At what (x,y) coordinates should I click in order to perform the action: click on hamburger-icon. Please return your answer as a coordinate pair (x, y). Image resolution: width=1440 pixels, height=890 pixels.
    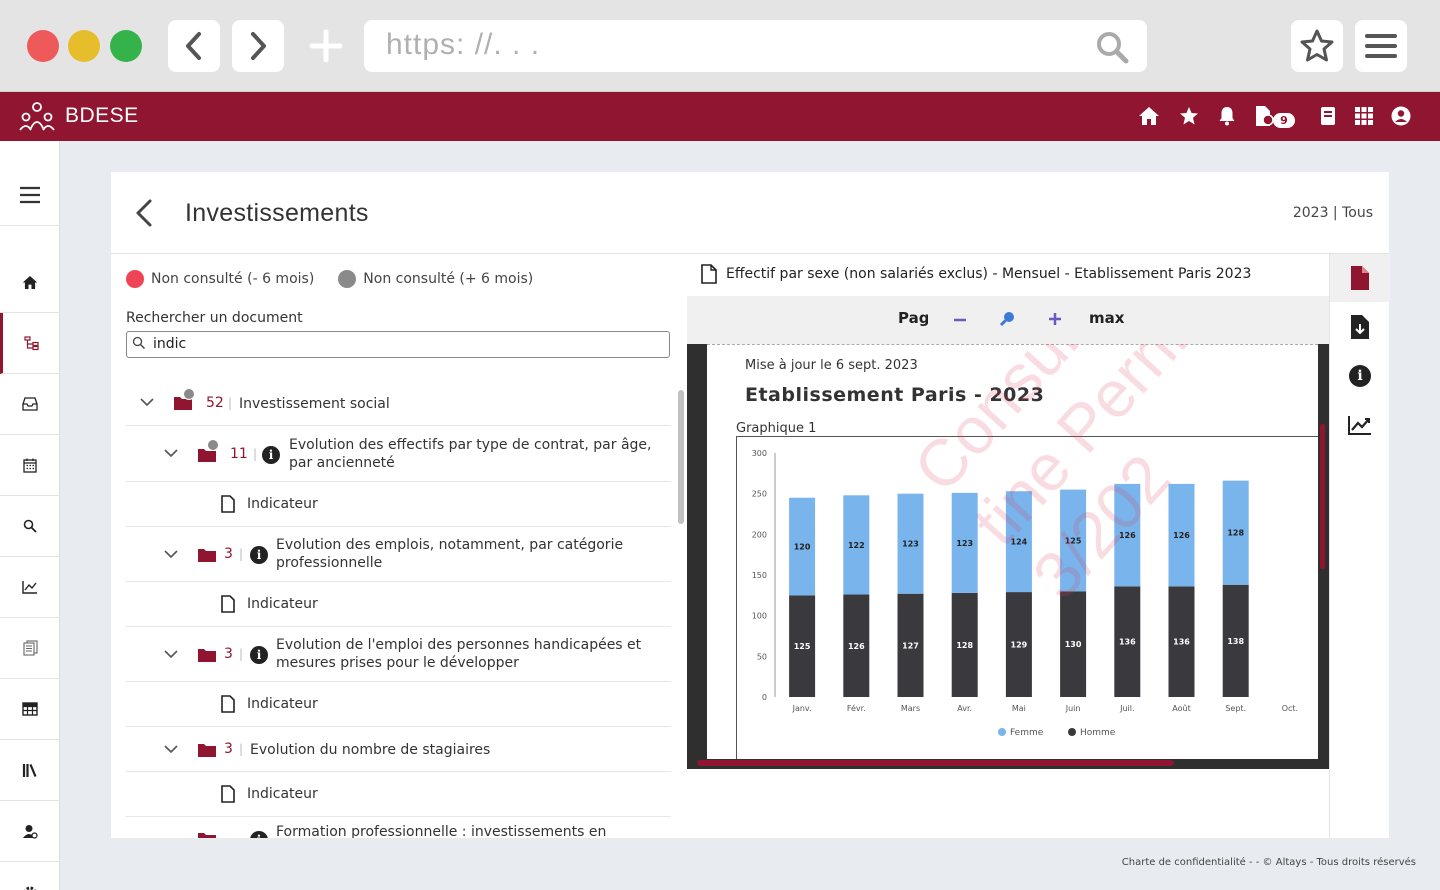
    Looking at the image, I should click on (30, 194).